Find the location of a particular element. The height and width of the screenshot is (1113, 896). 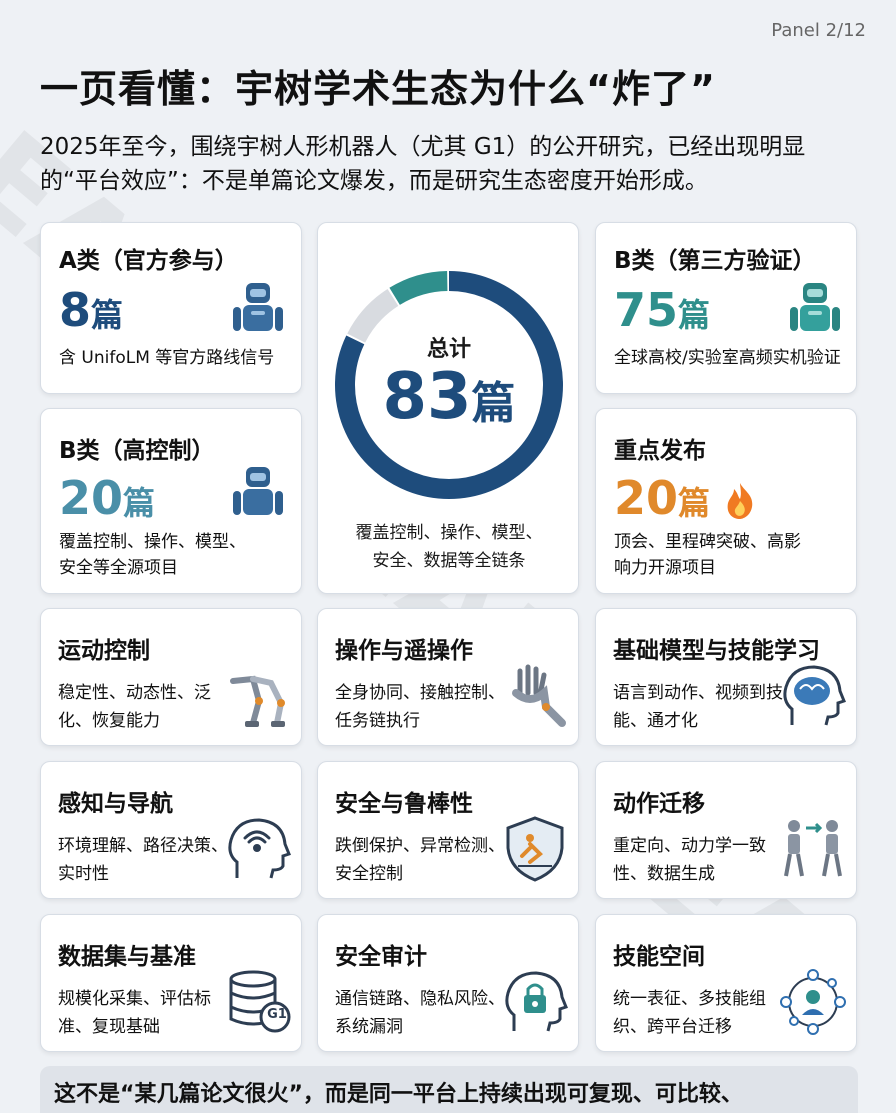

card-title: 重点发布 is located at coordinates (660, 451).